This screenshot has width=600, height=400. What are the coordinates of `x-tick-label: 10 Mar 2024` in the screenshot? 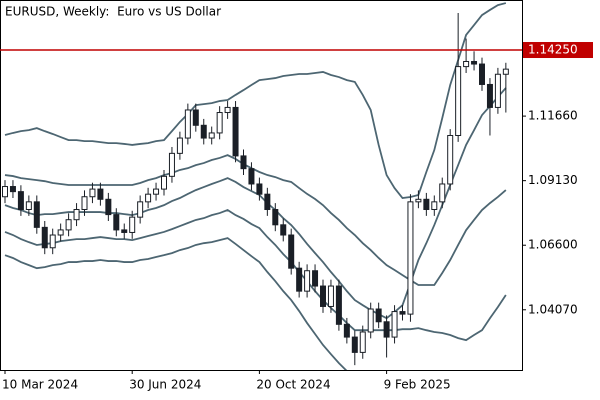 It's located at (40, 385).